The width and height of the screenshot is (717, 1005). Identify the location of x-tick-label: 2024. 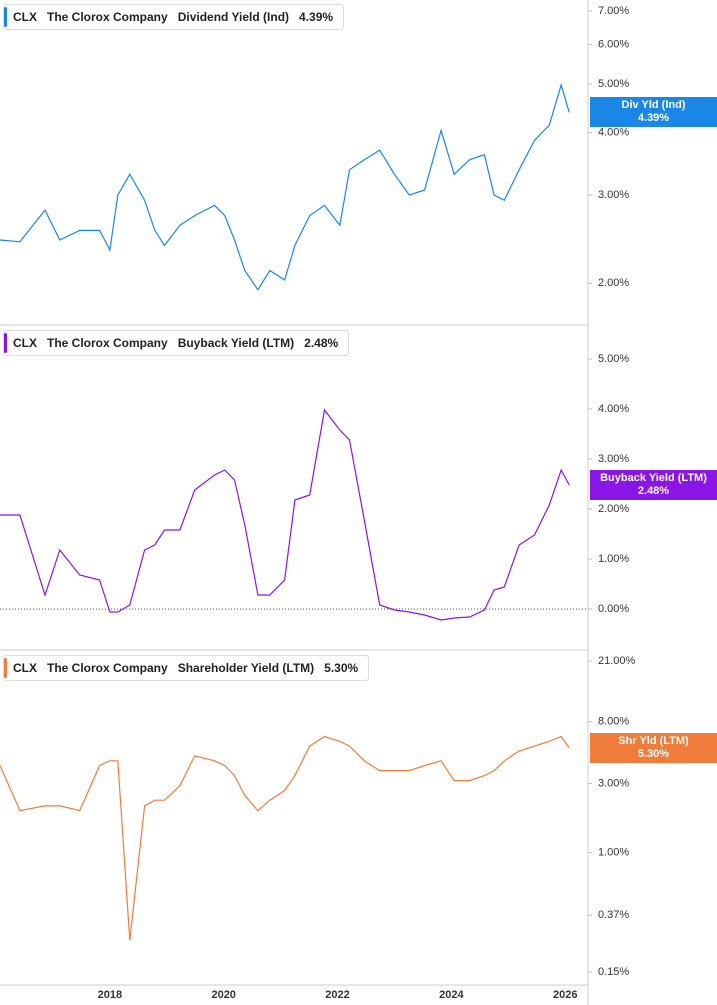
(451, 995).